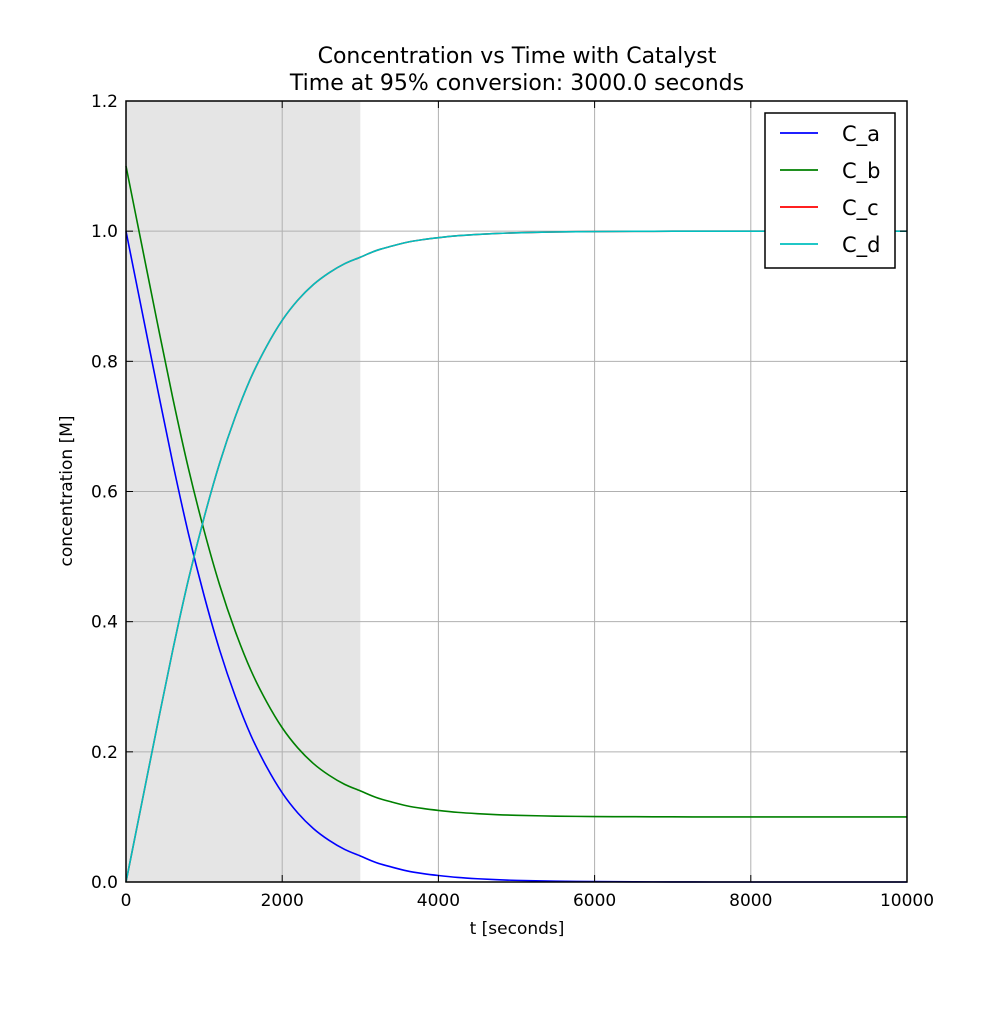 Image resolution: width=1008 pixels, height=1012 pixels. Describe the element at coordinates (517, 56) in the screenshot. I see `chart-title-line-1: Concentration vs Time with Catalyst` at that location.